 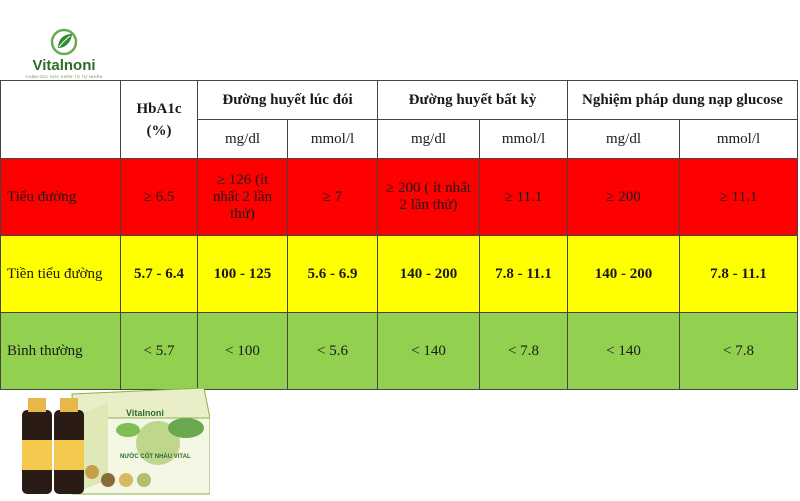 What do you see at coordinates (60, 197) in the screenshot?
I see `row-label: Tiểu đường` at bounding box center [60, 197].